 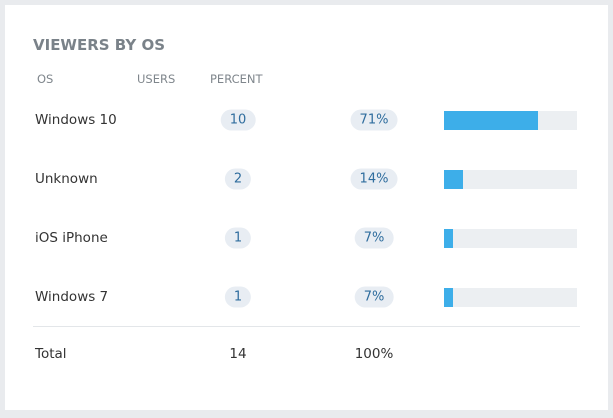 I want to click on total-percent: 100%, so click(x=374, y=354).